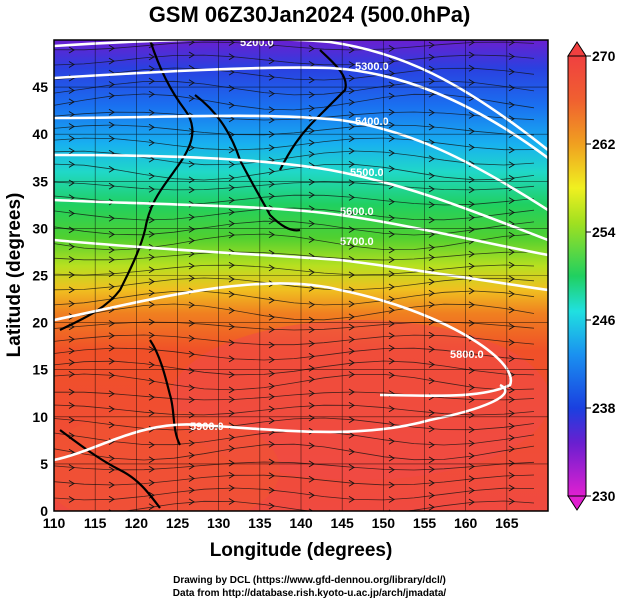 Image resolution: width=619 pixels, height=605 pixels. What do you see at coordinates (167, 460) in the screenshot?
I see `warm-region-sw` at bounding box center [167, 460].